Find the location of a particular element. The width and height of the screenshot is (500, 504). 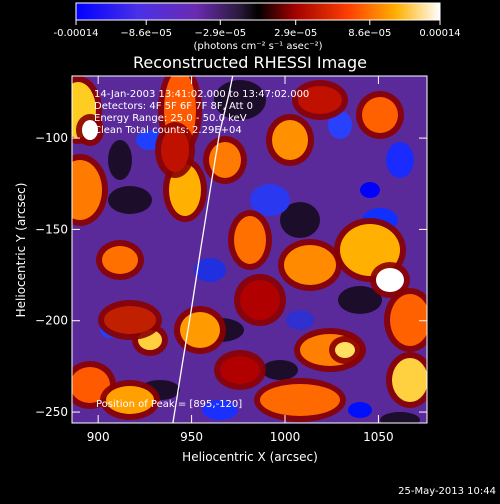

colorbar is located at coordinates (258, 11).